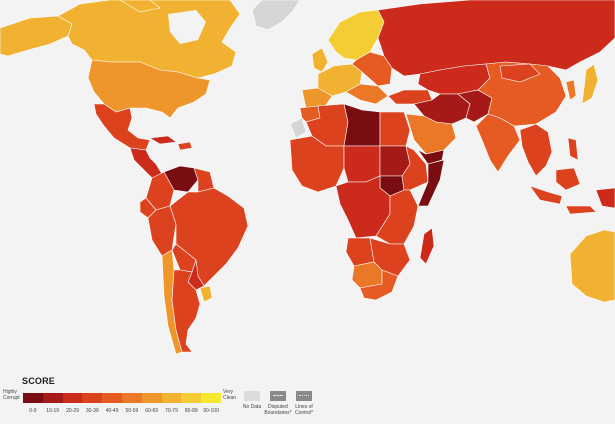 This screenshot has height=424, width=615. Describe the element at coordinates (206, 294) in the screenshot. I see `region-uruguay` at that location.